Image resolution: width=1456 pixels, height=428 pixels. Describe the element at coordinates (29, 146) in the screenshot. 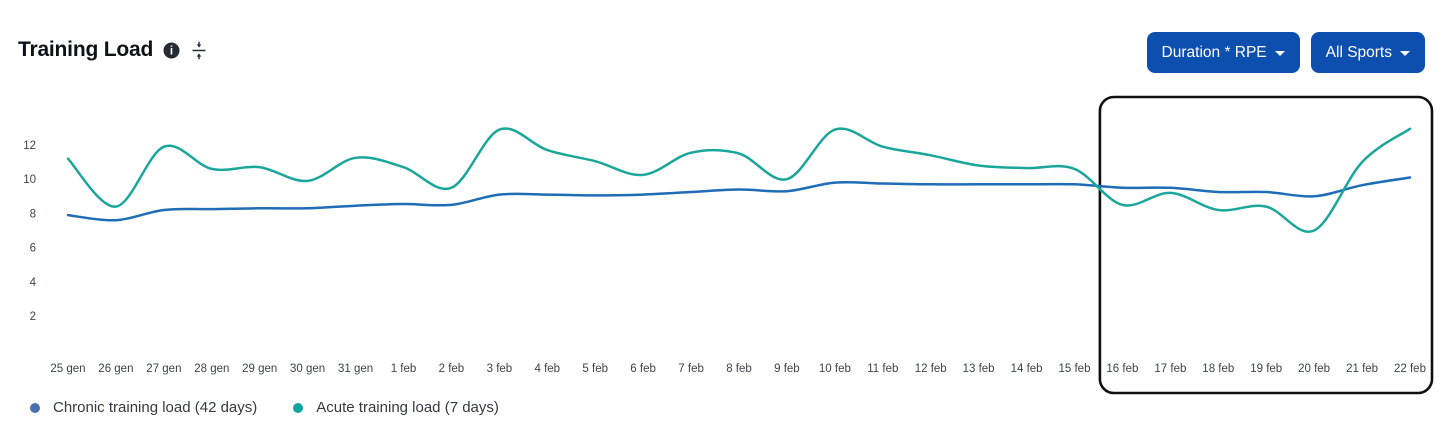

I see `y-axis-tick-label: 12` at that location.